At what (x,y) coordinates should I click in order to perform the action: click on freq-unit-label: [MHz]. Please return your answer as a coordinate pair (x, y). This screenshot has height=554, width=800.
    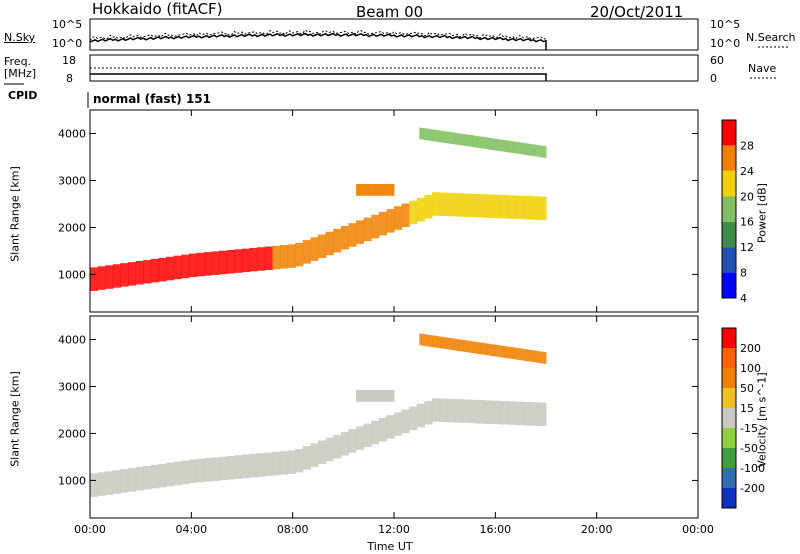
    Looking at the image, I should click on (20, 73).